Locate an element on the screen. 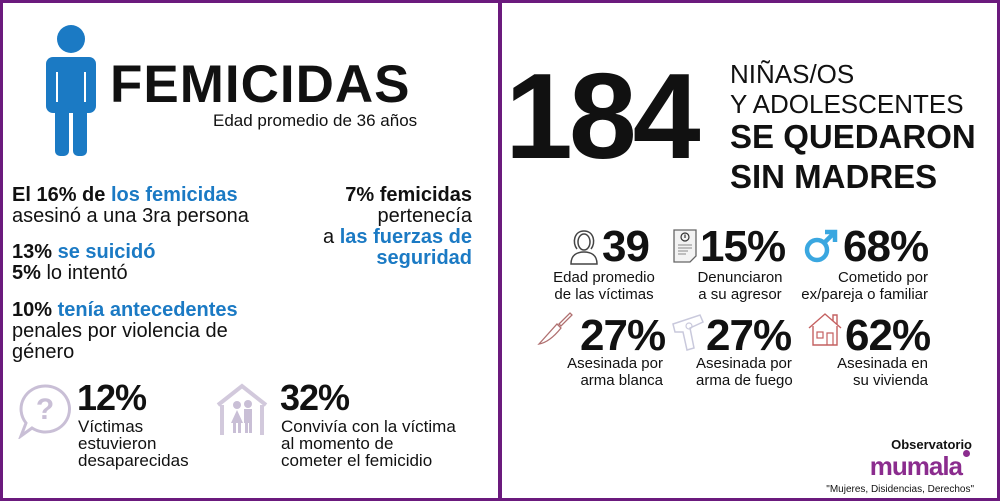 Image resolution: width=1000 pixels, height=501 pixels. stat-records-text: penales por violencia de is located at coordinates (120, 331).